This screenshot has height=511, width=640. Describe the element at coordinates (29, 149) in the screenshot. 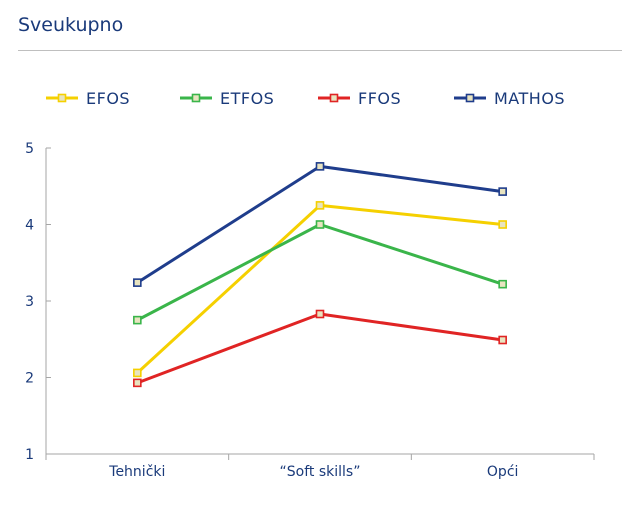

I see `y-tick-label: 5` at that location.